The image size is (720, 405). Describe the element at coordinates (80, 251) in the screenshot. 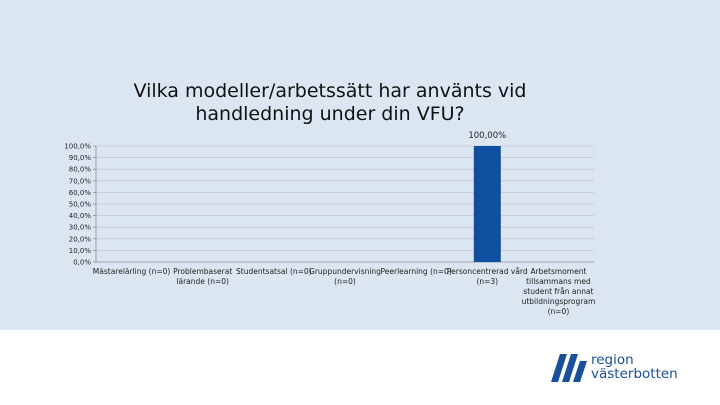

I see `y-tick-label: 10,0%` at that location.